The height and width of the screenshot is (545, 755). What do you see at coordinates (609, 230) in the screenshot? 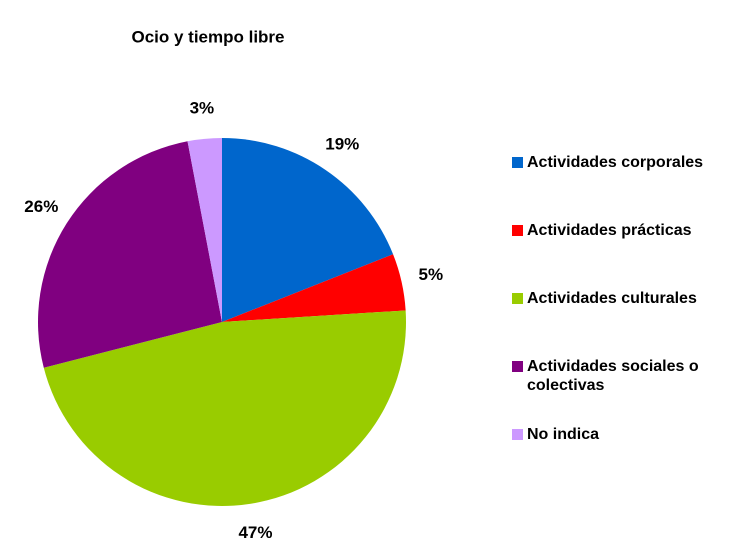
I see `legend-label: Actividades prácticas` at bounding box center [609, 230].